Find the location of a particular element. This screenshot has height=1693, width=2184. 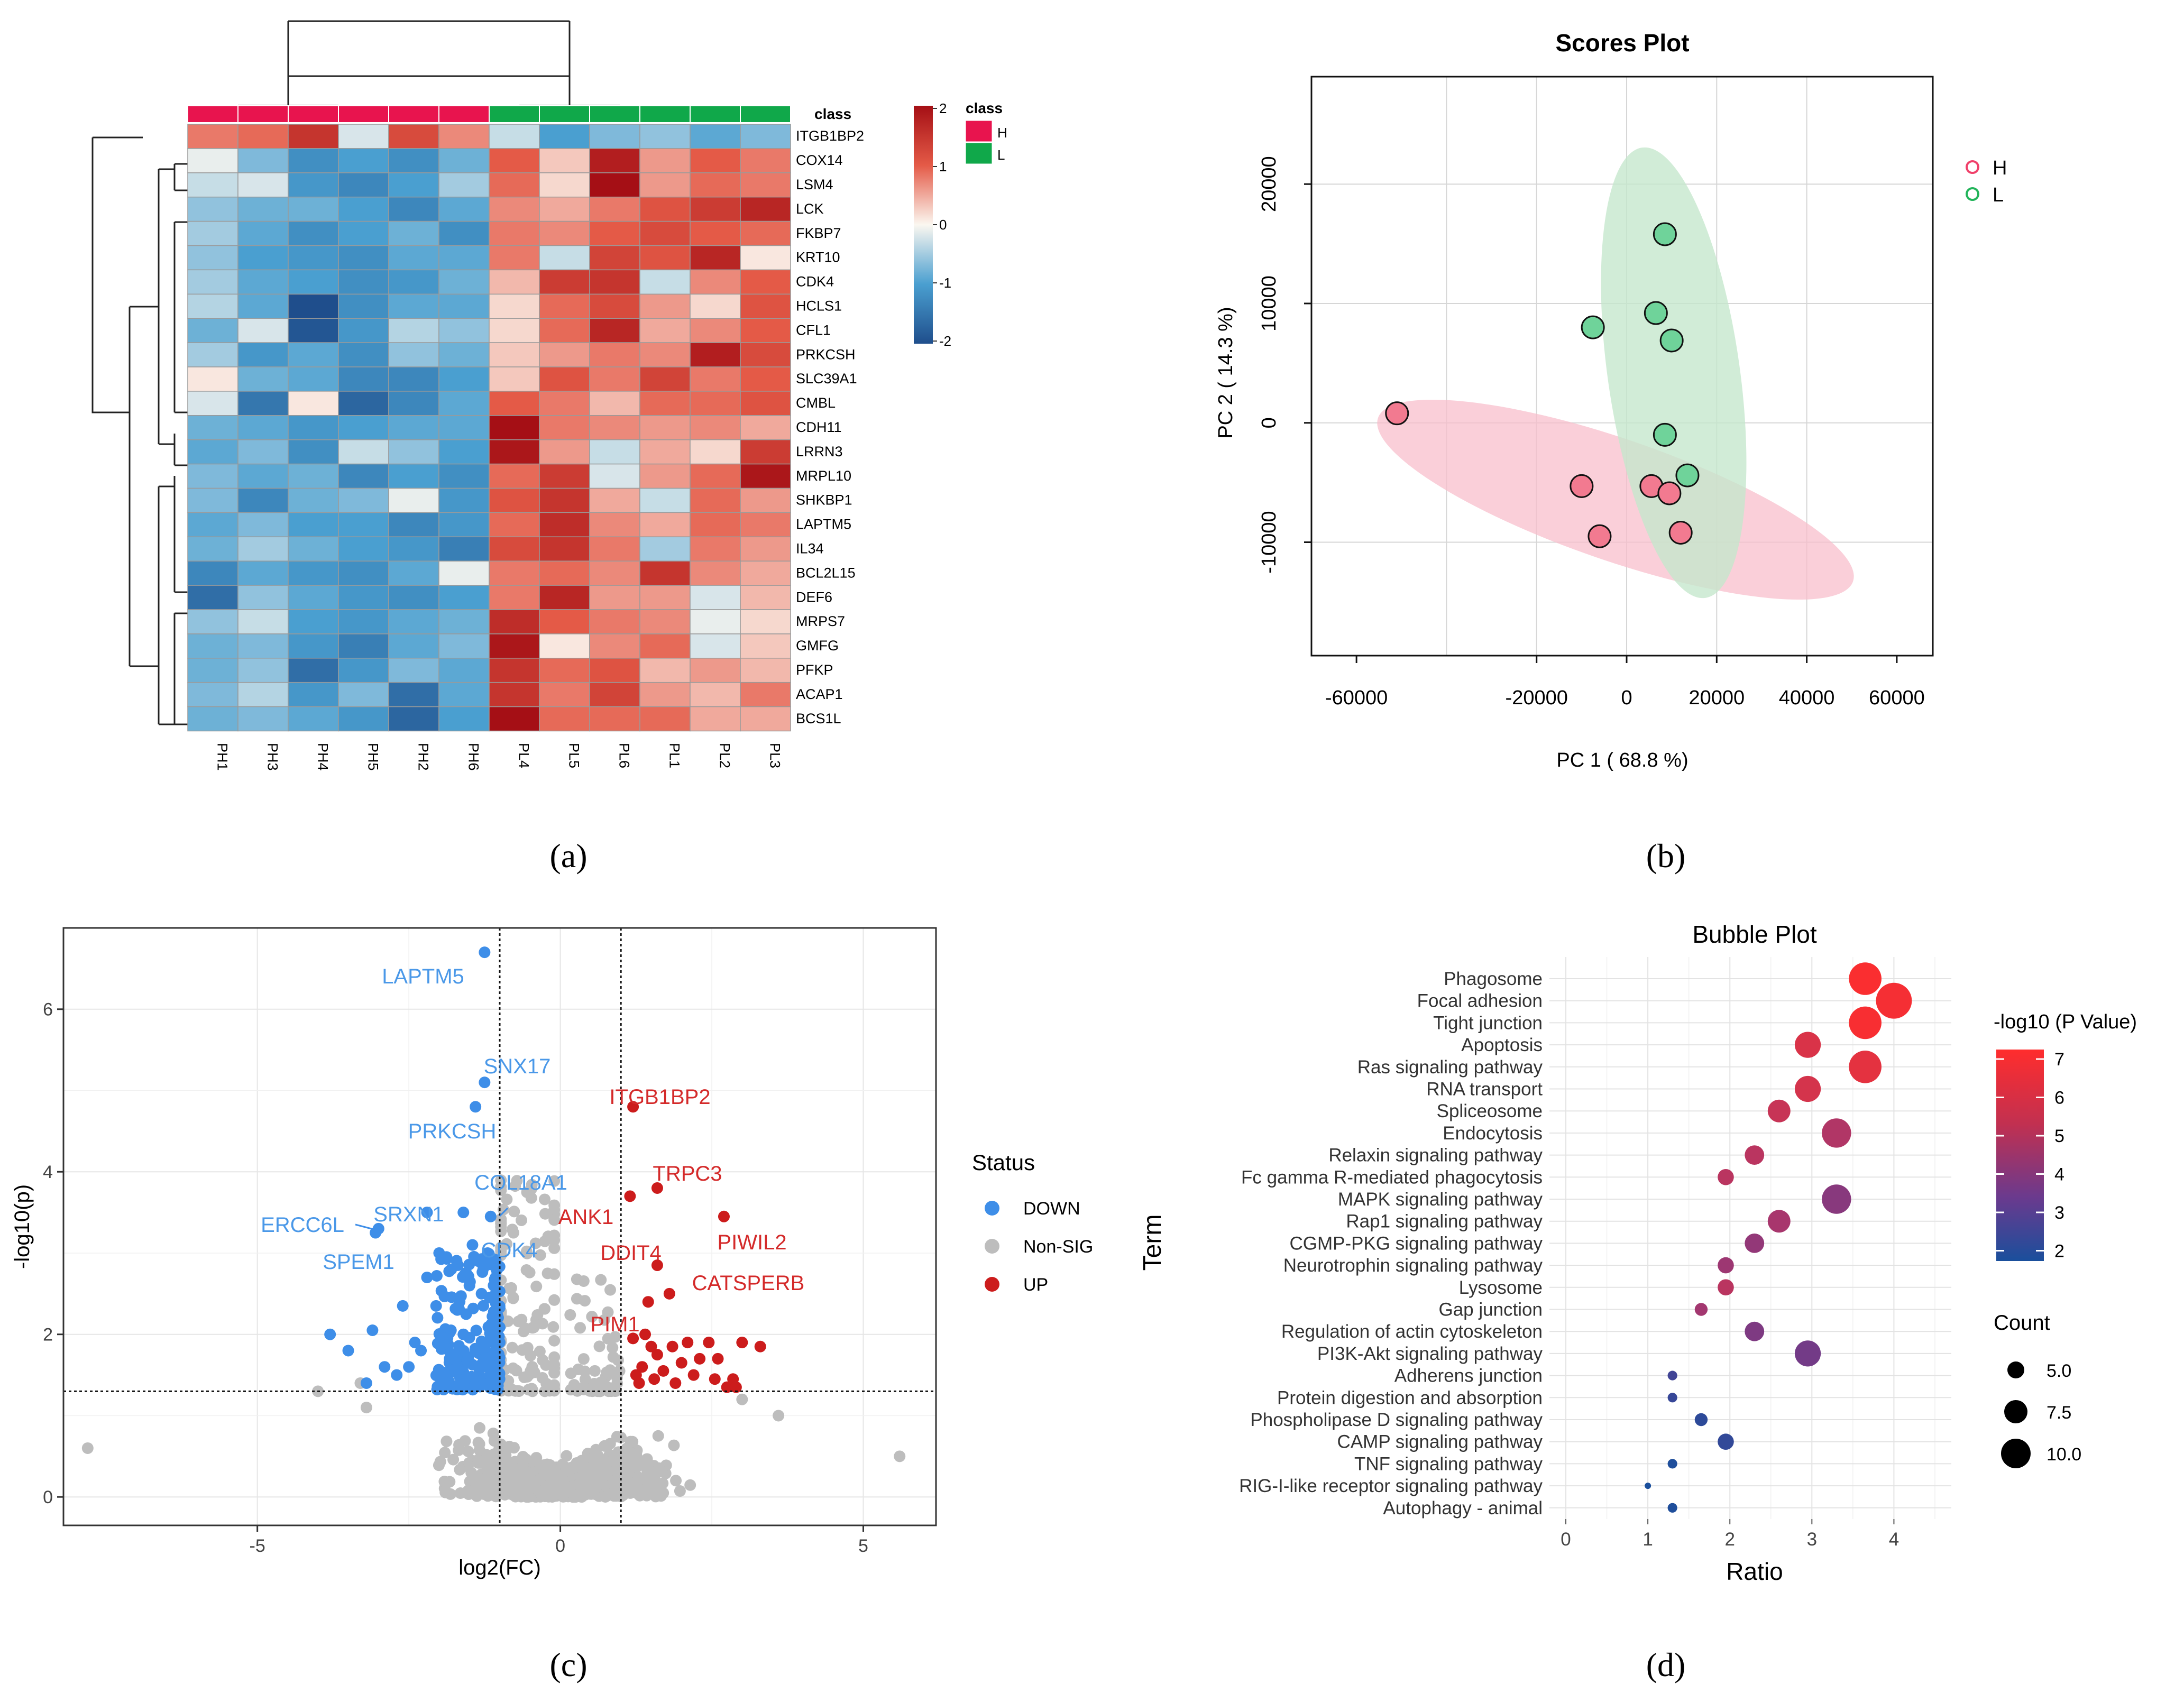

bubble-term-label: Tight junction is located at coordinates (1488, 1023).